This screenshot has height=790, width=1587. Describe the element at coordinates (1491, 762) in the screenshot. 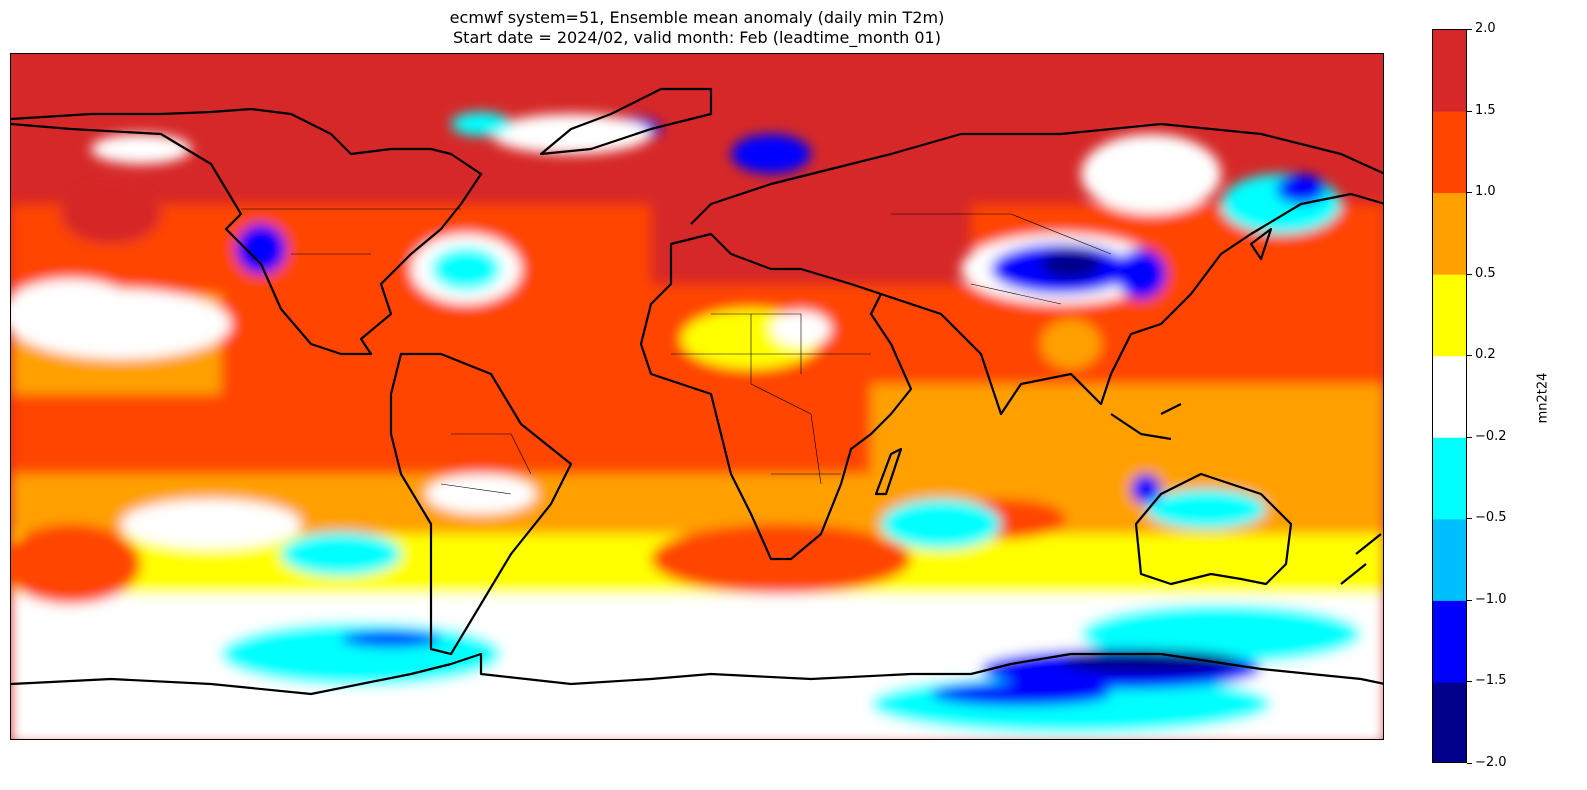

I see `colorbar-tick-label: −2.0` at that location.